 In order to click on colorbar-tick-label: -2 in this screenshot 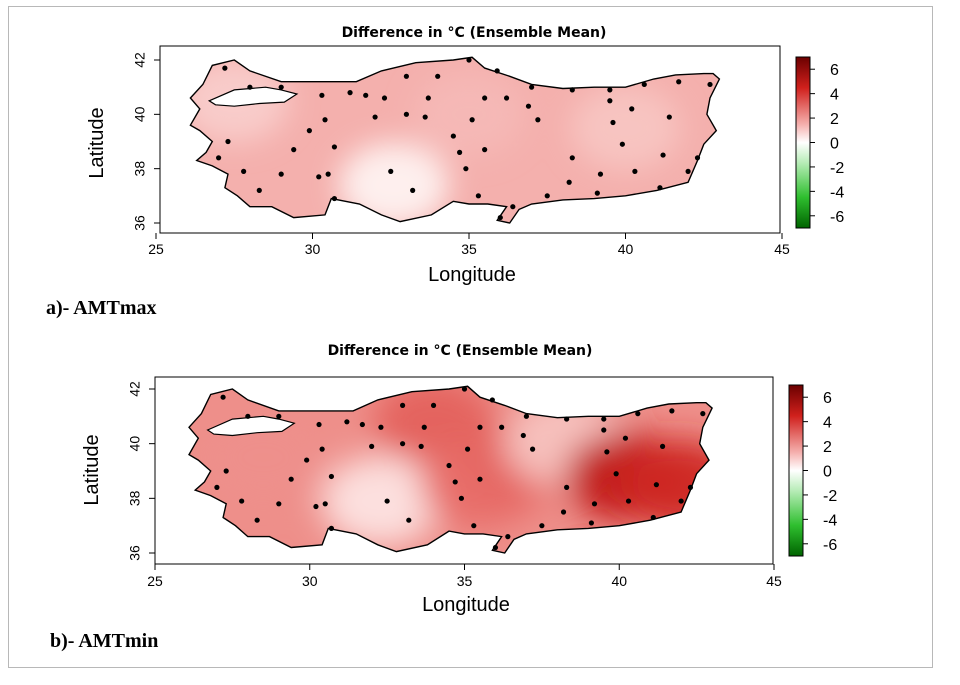, I will do `click(830, 496)`.